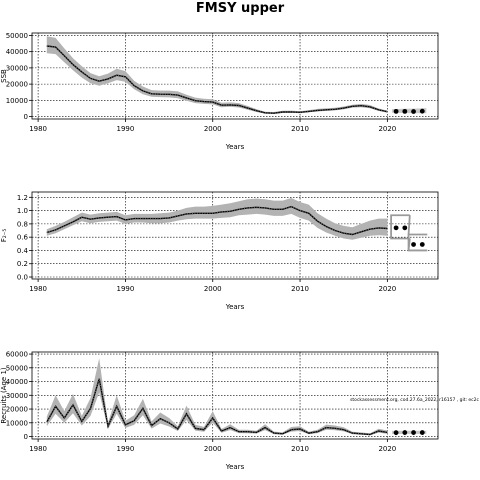 This screenshot has width=480, height=480. What do you see at coordinates (22, 278) in the screenshot?
I see `y-tick-label: 0.0` at bounding box center [22, 278].